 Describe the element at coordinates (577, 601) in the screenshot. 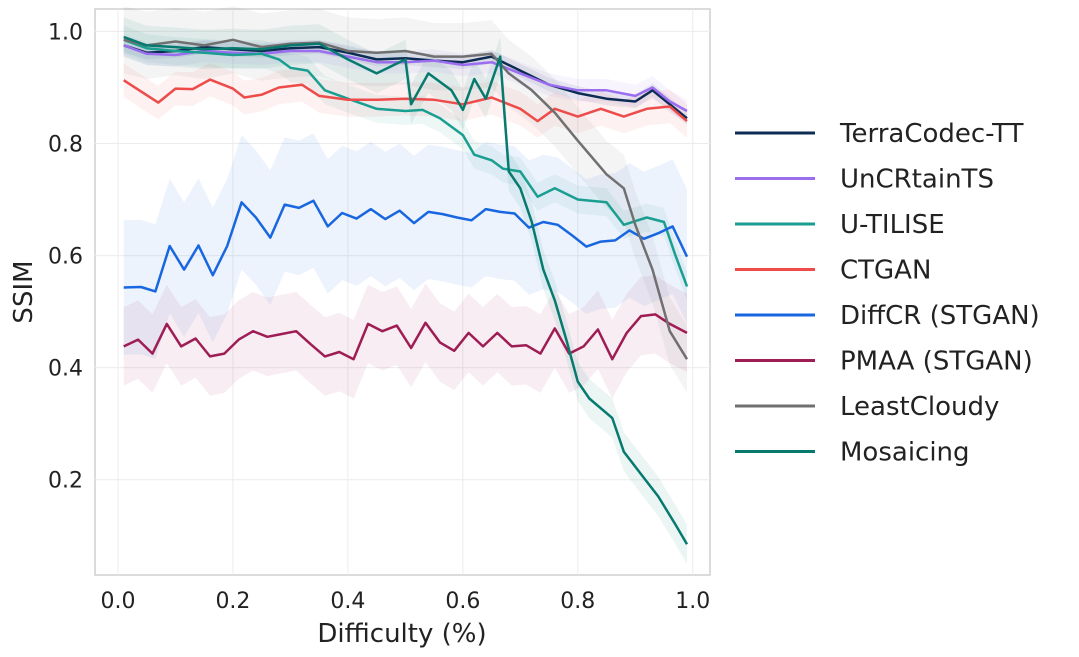

I see `x-tick-label: 0.8` at that location.